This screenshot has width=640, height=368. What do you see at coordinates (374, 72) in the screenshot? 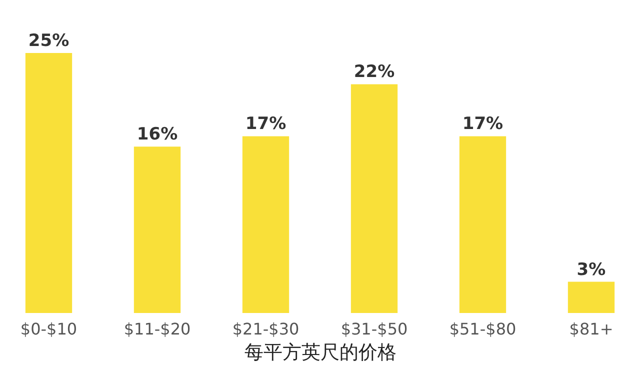
I see `data-label: 22%` at bounding box center [374, 72].